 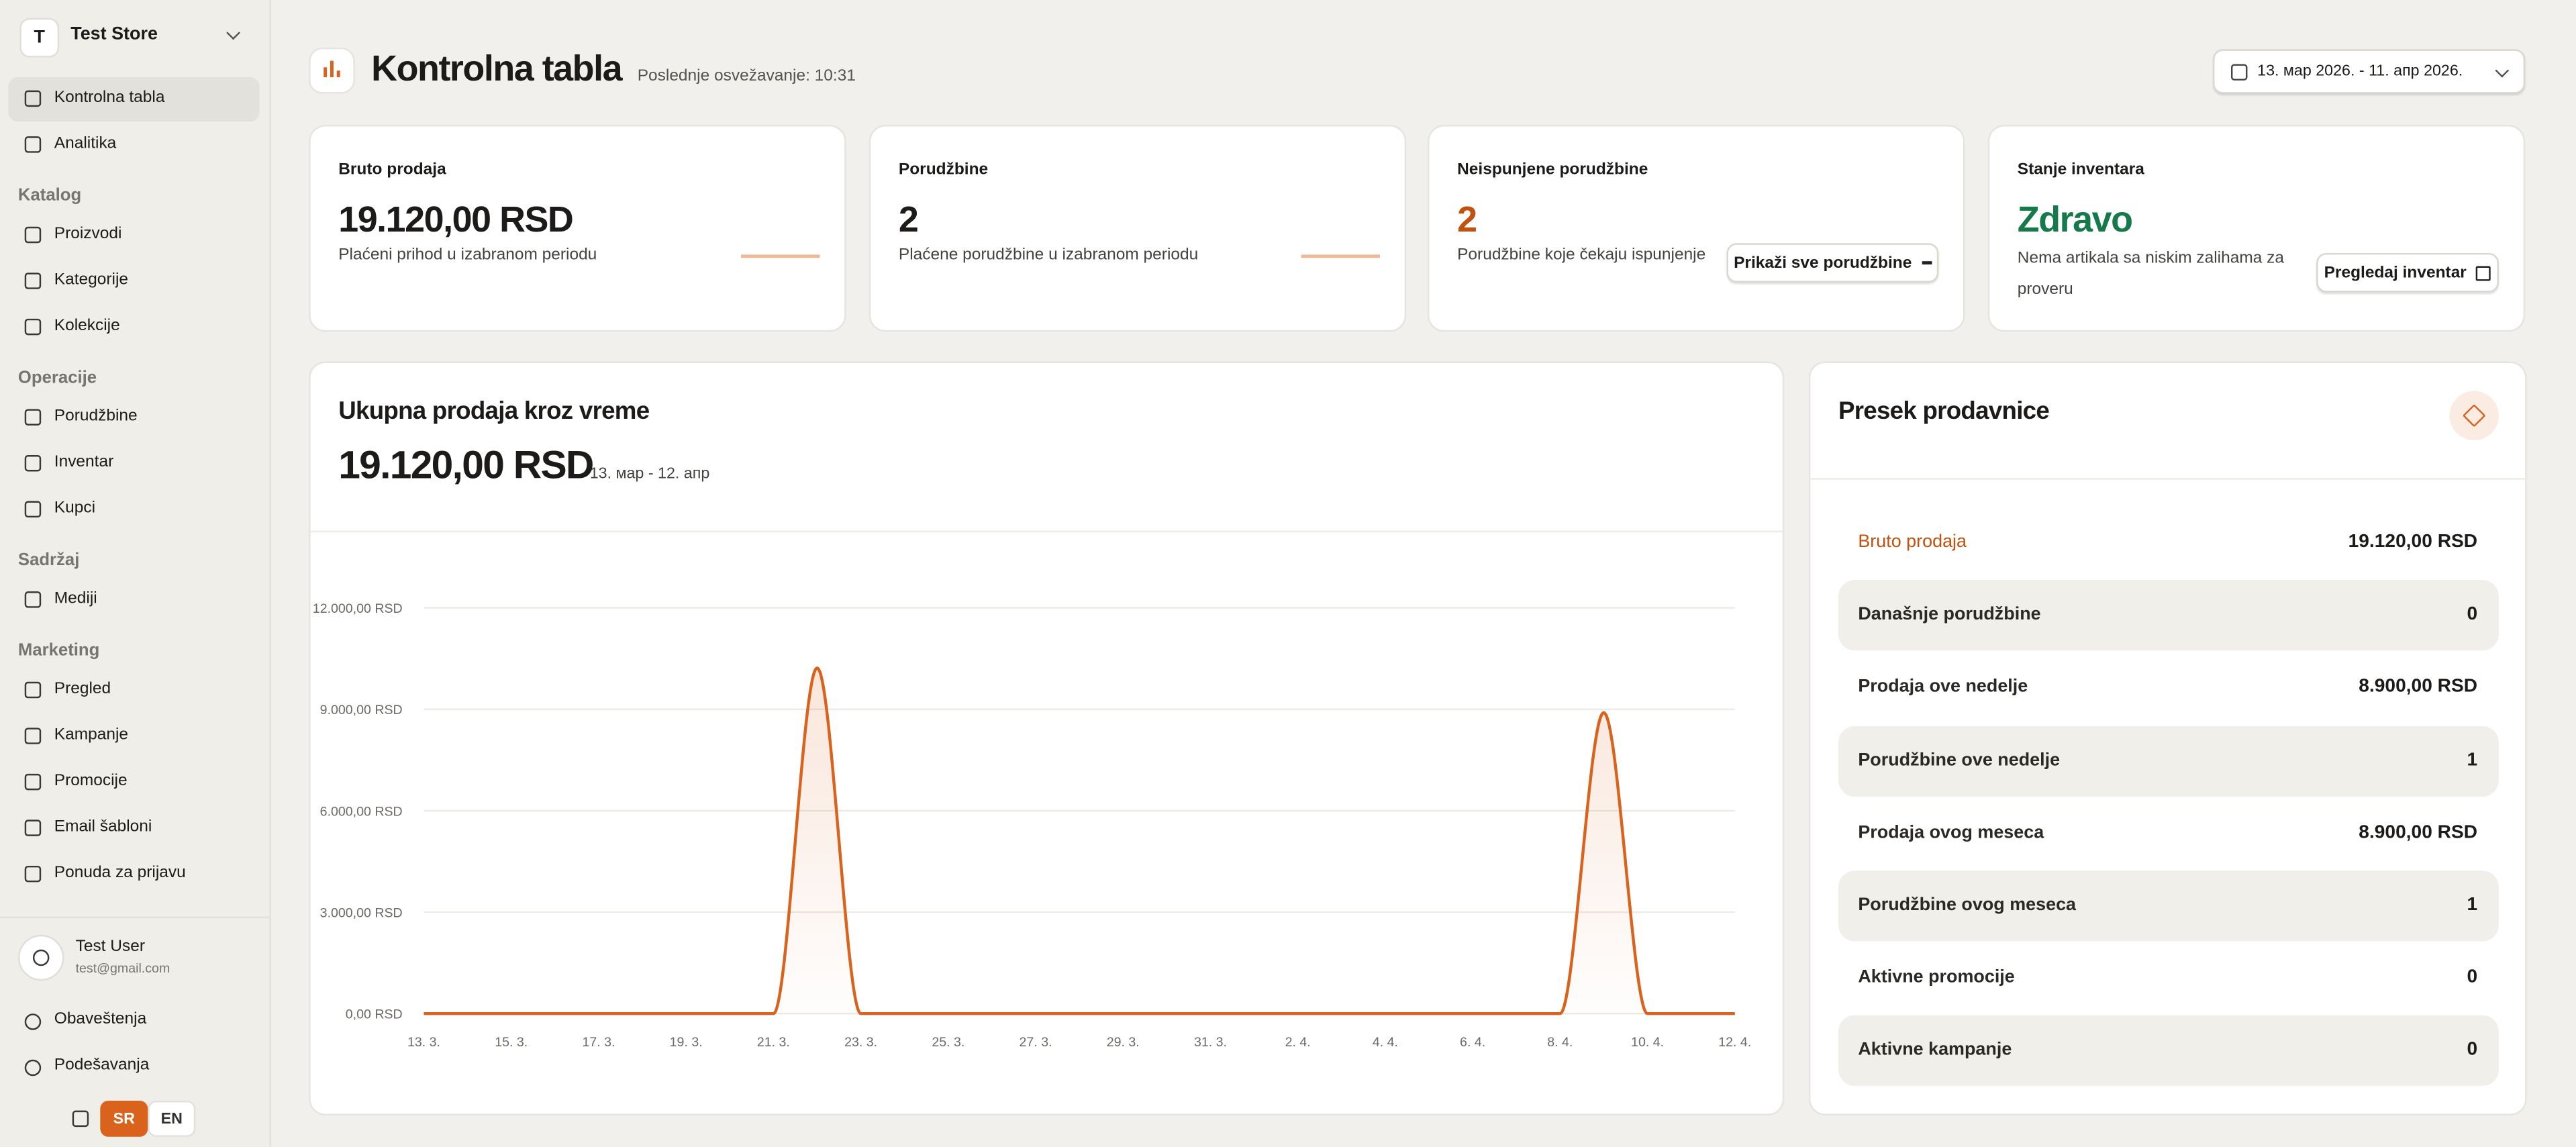 What do you see at coordinates (2080, 170) in the screenshot?
I see `stat-label: Stanje inventara` at bounding box center [2080, 170].